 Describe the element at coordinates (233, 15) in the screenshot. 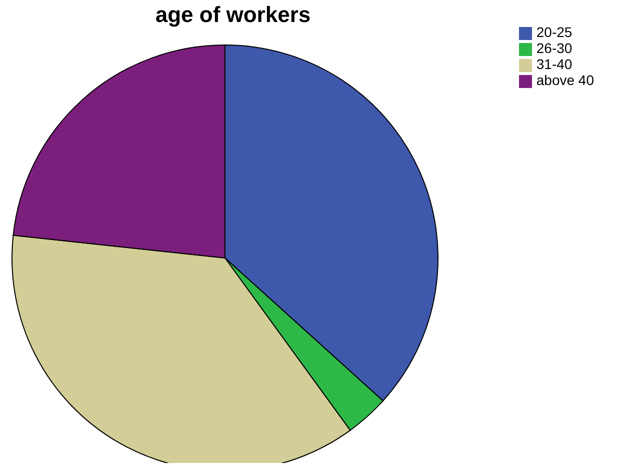

I see `chart-title: age of workers` at that location.